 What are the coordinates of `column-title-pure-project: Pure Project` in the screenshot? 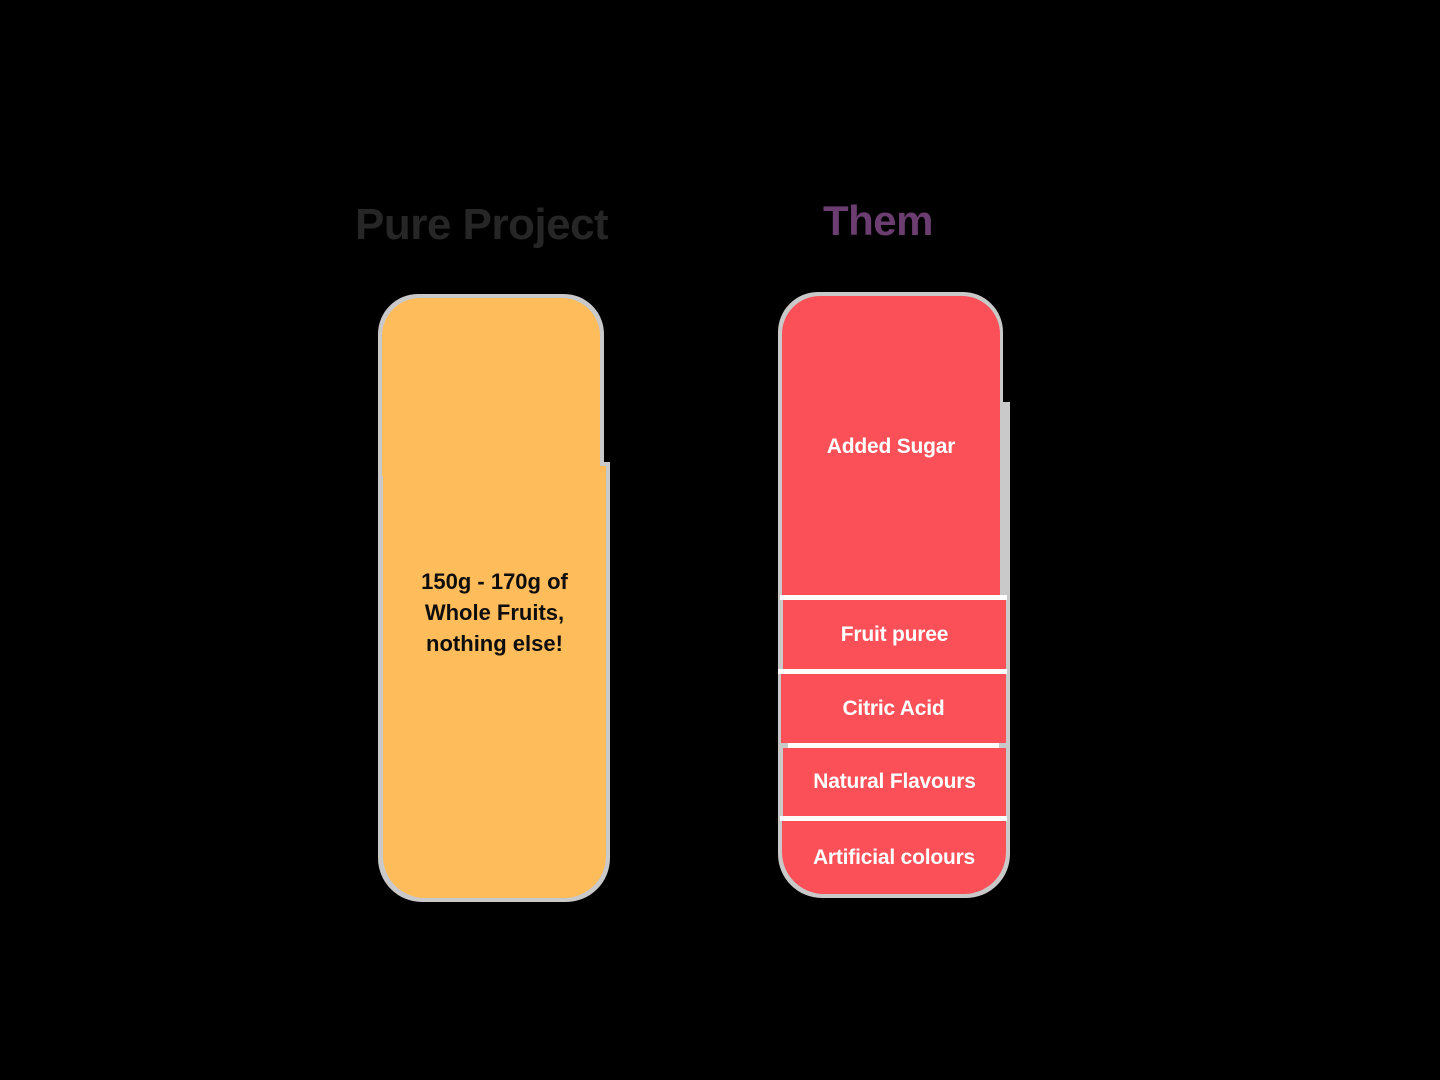 It's located at (482, 224).